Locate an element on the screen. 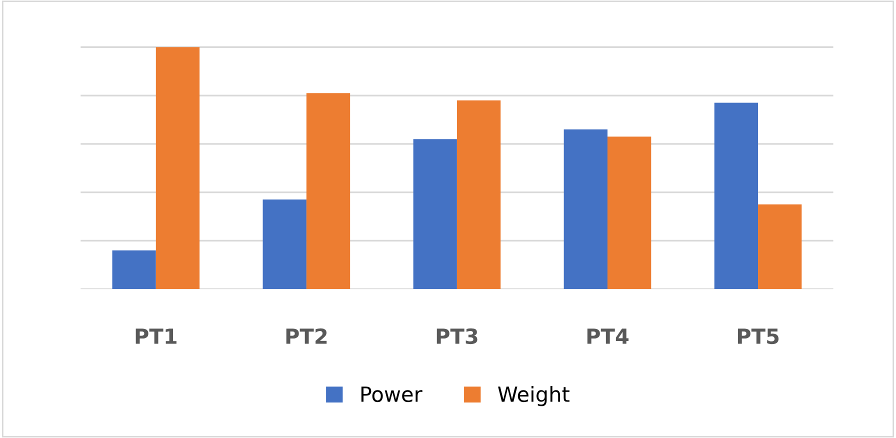 The height and width of the screenshot is (438, 896). x-tick-label: PT3 is located at coordinates (457, 336).